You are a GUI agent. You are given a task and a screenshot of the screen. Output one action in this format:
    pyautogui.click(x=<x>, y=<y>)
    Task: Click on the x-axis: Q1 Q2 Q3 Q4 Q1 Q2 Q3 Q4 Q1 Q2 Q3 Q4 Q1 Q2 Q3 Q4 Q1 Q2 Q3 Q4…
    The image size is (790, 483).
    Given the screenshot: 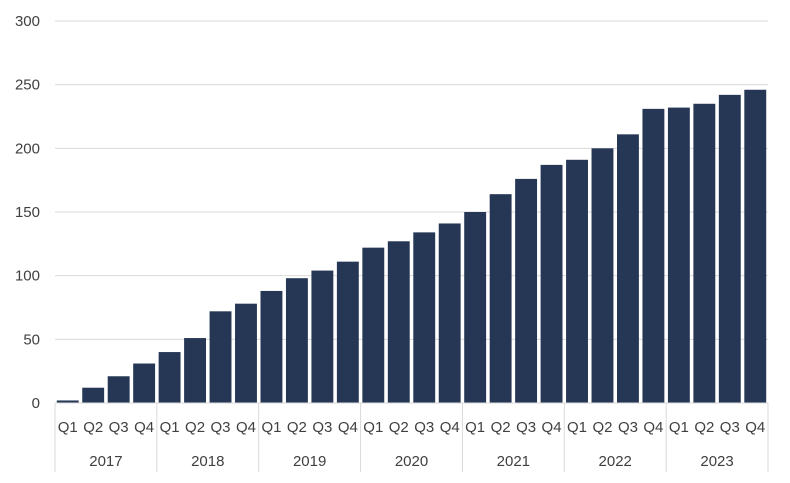 What is the action you would take?
    pyautogui.click(x=411, y=437)
    